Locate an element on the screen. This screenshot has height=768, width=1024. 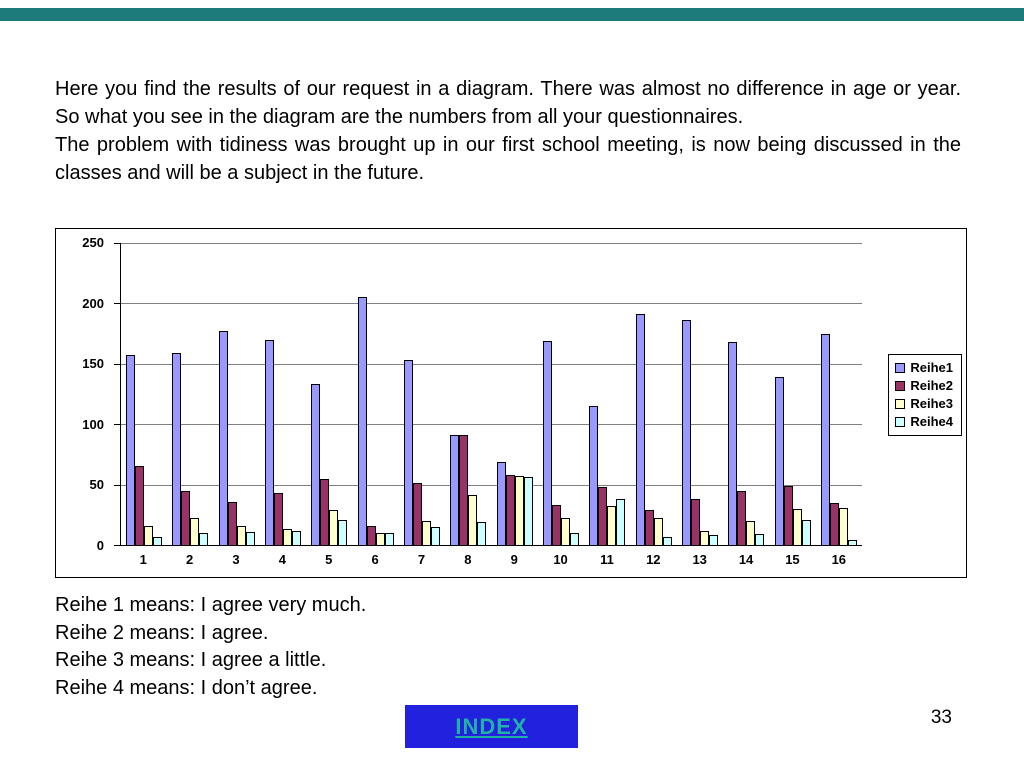
x-tick-label: 9 is located at coordinates (514, 559).